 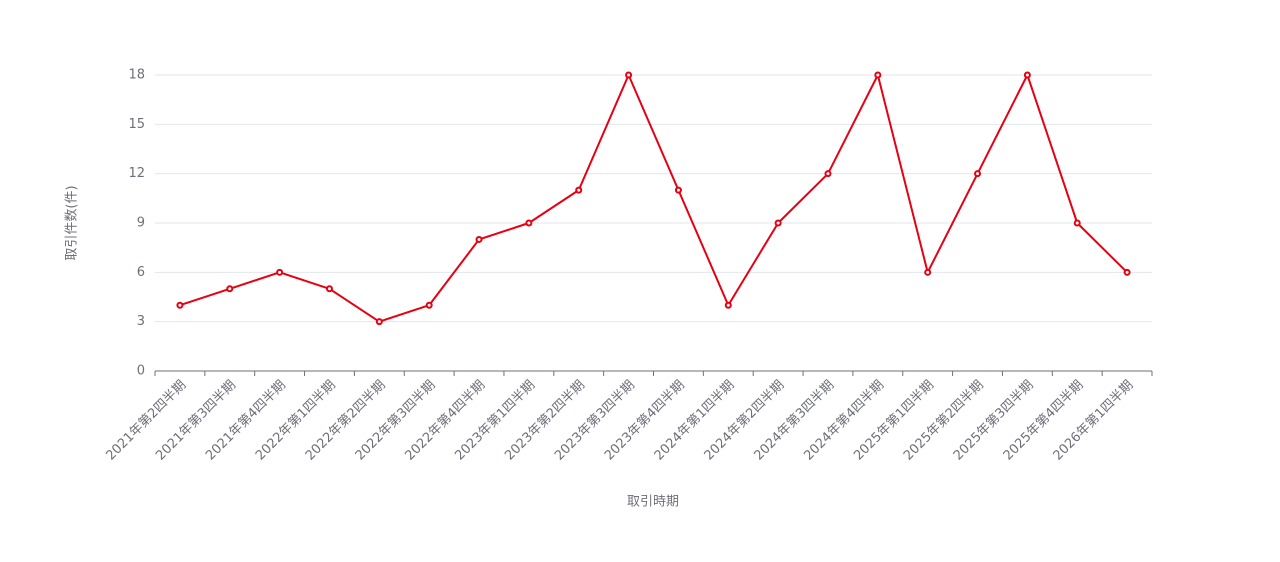 I want to click on y-tick-label: 18, so click(x=136, y=75).